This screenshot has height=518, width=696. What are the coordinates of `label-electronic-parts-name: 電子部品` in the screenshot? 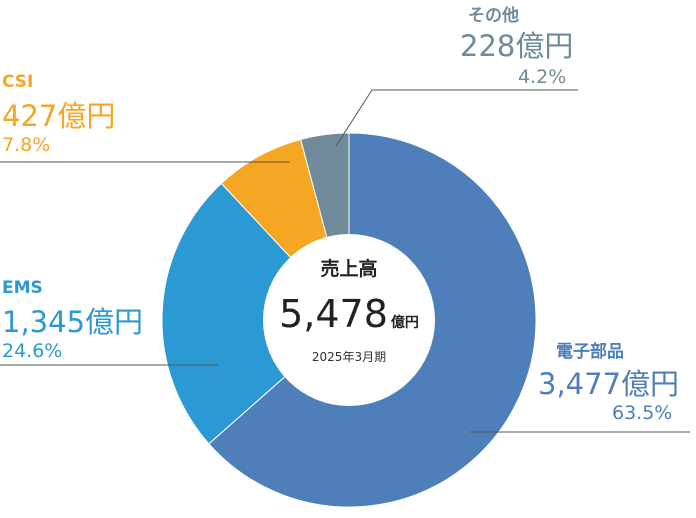 It's located at (590, 352).